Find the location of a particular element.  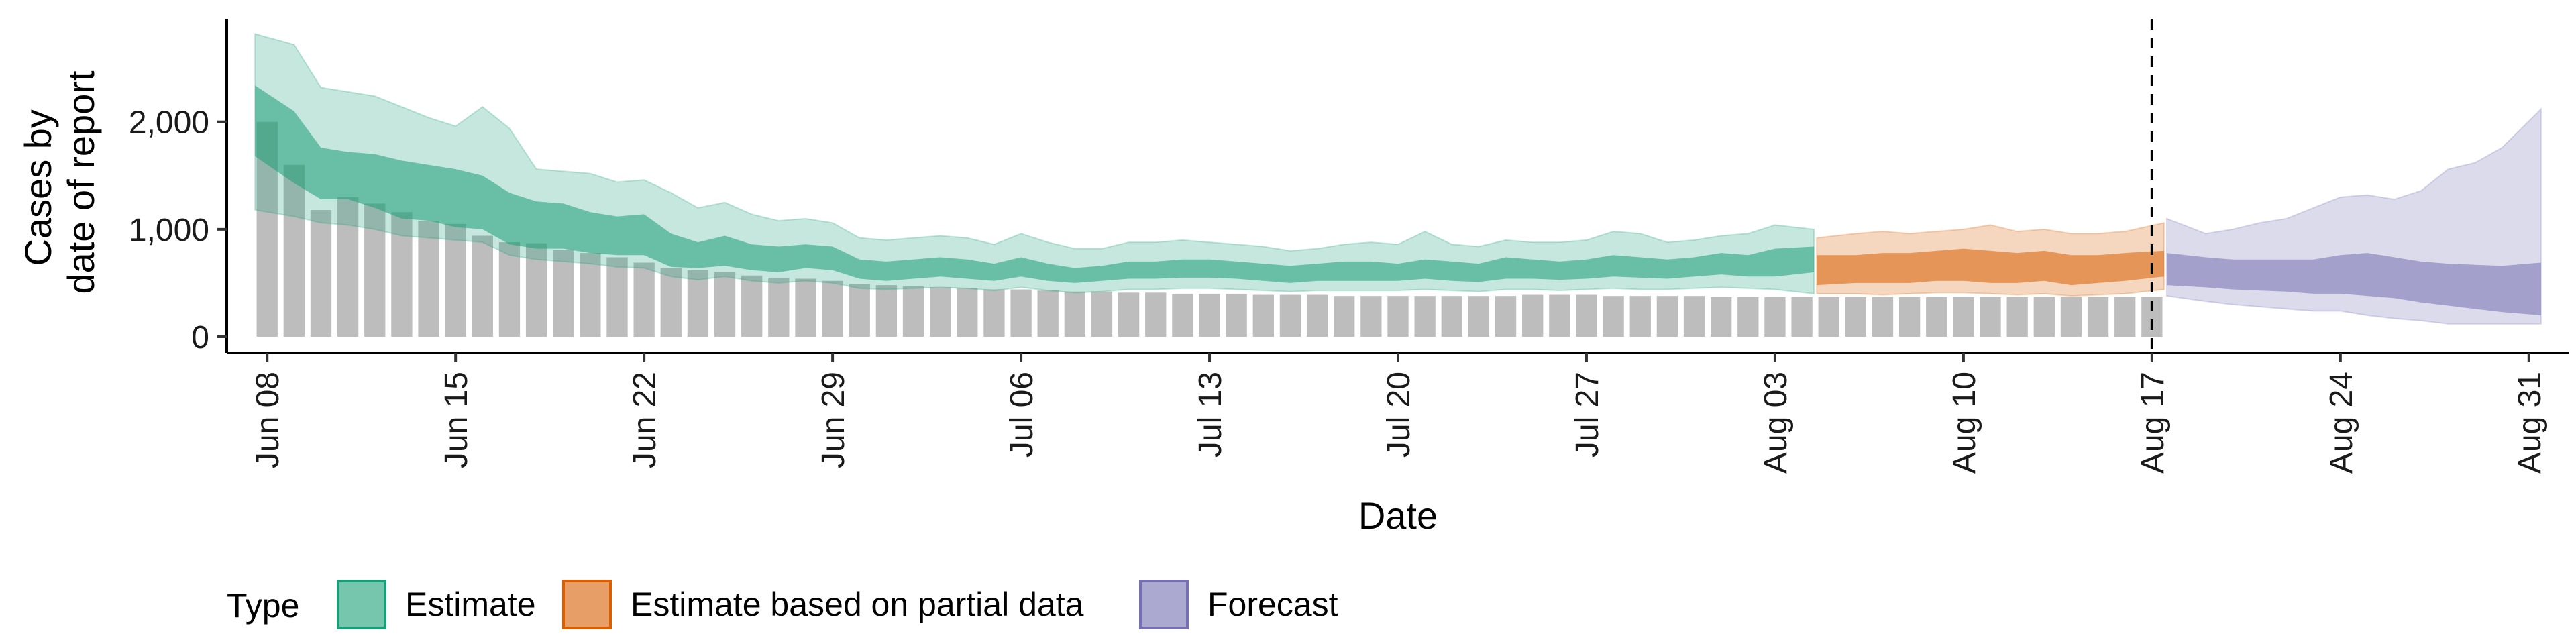

forecast-series is located at coordinates (2353, 216).